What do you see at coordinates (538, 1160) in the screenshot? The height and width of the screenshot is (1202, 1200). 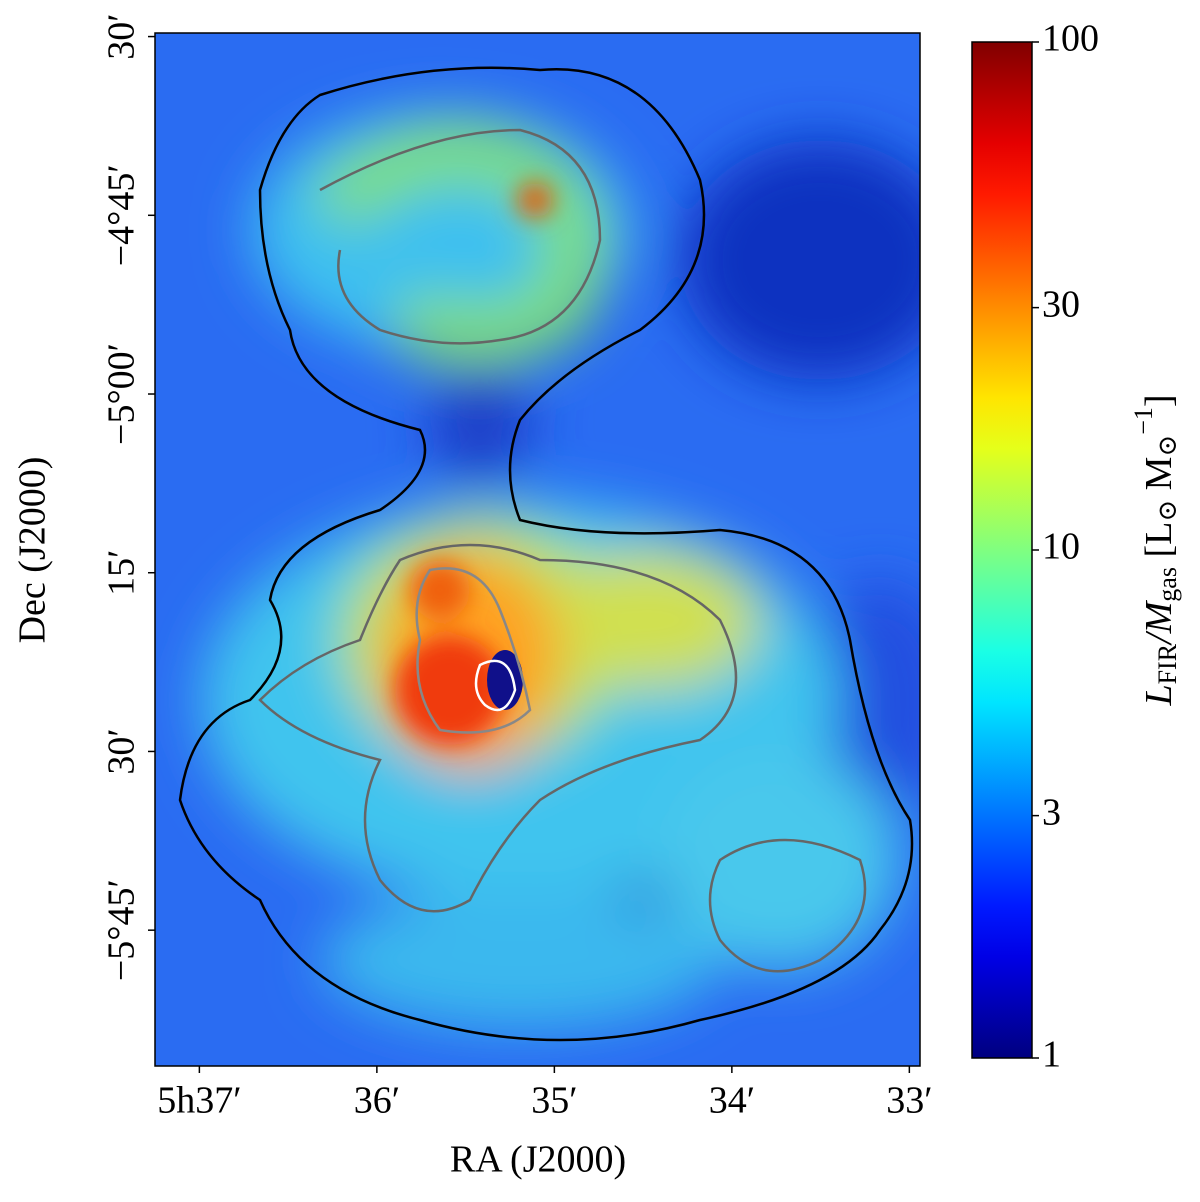 I see `x-axis-label: RA (J2000)` at bounding box center [538, 1160].